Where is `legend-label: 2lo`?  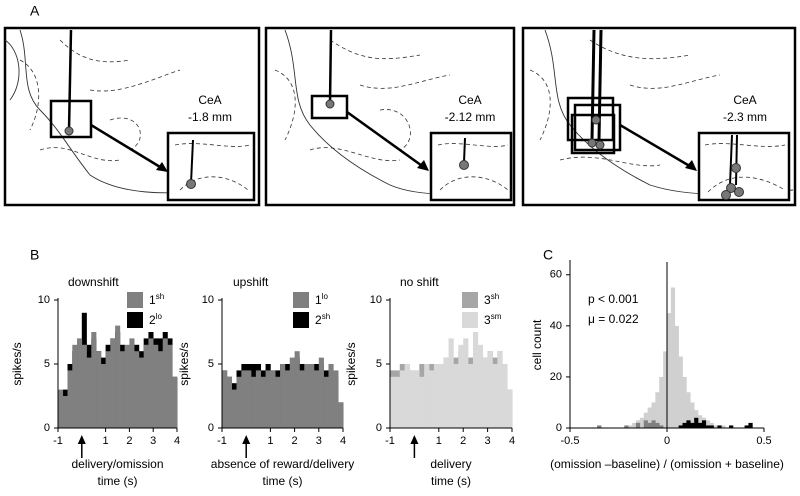 legend-label: 2lo is located at coordinates (155, 319).